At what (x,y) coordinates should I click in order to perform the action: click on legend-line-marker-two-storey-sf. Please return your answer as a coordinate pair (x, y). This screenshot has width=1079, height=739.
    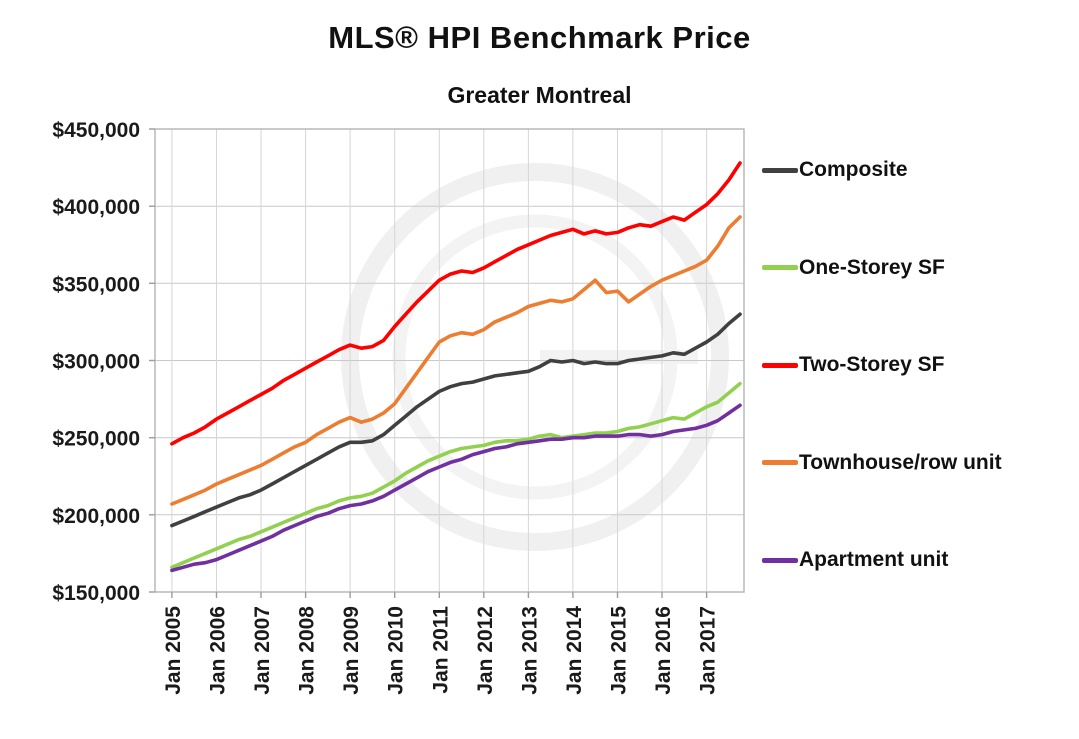
    Looking at the image, I should click on (780, 365).